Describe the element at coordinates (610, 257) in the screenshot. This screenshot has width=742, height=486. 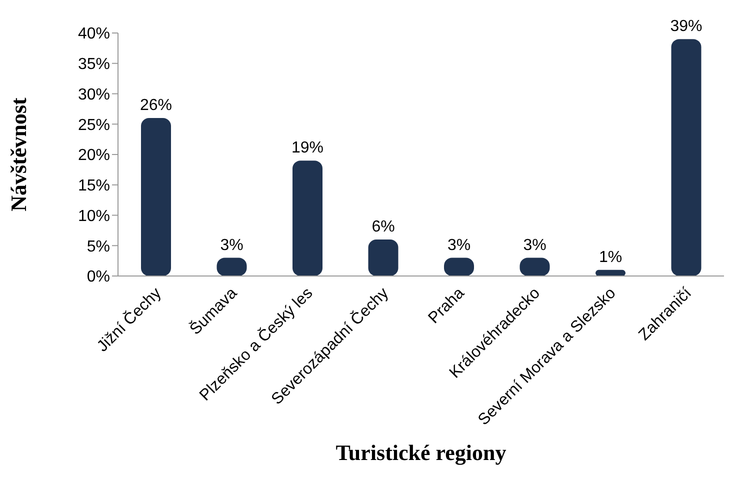
I see `data-label: 1%` at that location.